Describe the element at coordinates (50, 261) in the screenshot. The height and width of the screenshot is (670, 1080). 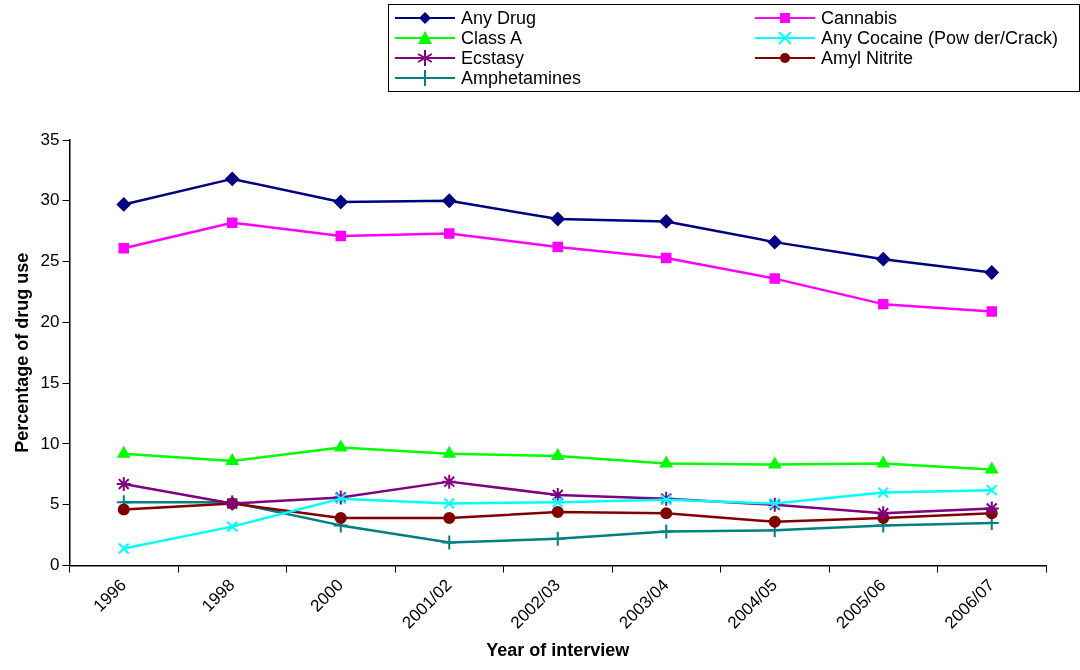
I see `y-tick-label: 25` at that location.